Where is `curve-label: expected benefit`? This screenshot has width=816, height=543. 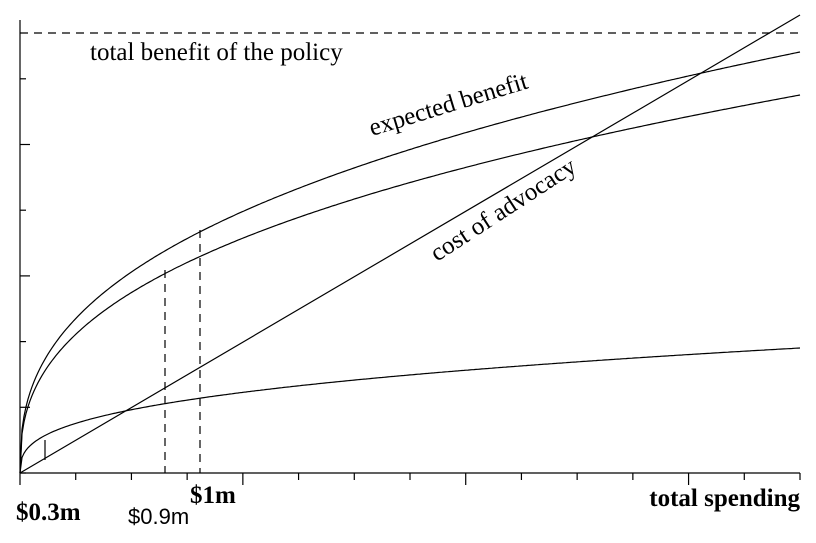
curve-label: expected benefit is located at coordinates (448, 105).